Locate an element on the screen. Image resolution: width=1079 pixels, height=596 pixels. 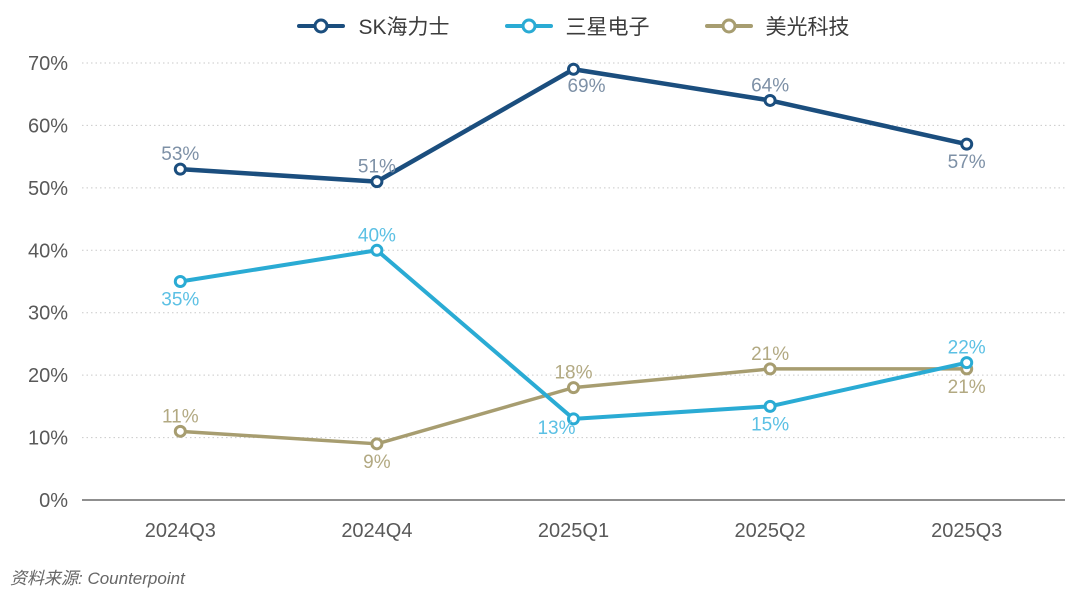
data-point-label: 35% is located at coordinates (180, 300).